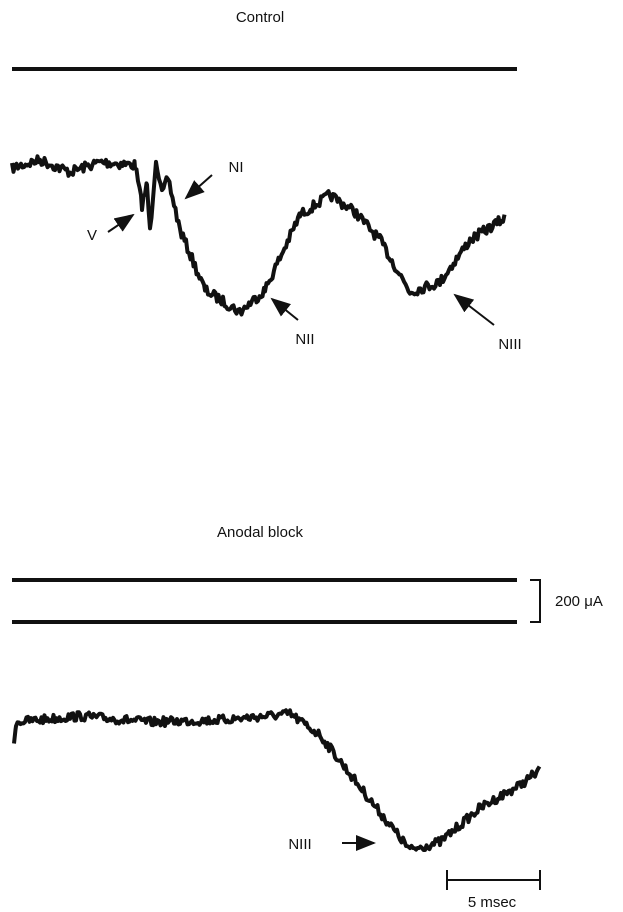 This screenshot has height=912, width=623. Describe the element at coordinates (579, 601) in the screenshot. I see `current-scale-label: 200 μA` at that location.